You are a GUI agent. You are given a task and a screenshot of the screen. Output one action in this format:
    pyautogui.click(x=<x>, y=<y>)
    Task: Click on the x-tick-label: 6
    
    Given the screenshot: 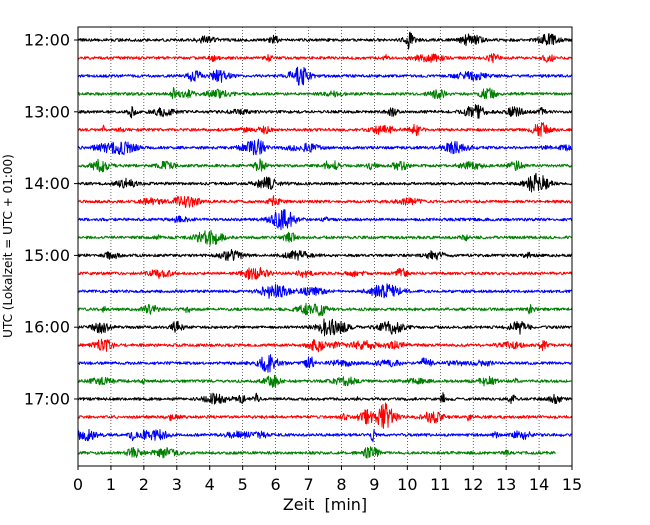 What is the action you would take?
    pyautogui.click(x=276, y=484)
    